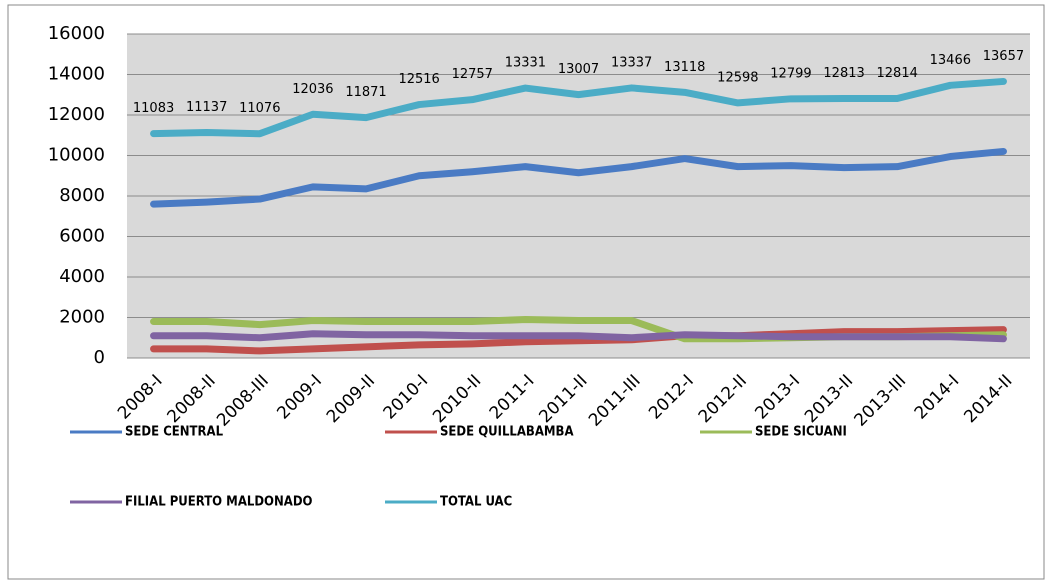 The width and height of the screenshot is (1052, 585). What do you see at coordinates (790, 73) in the screenshot?
I see `data-label: 12799` at bounding box center [790, 73].